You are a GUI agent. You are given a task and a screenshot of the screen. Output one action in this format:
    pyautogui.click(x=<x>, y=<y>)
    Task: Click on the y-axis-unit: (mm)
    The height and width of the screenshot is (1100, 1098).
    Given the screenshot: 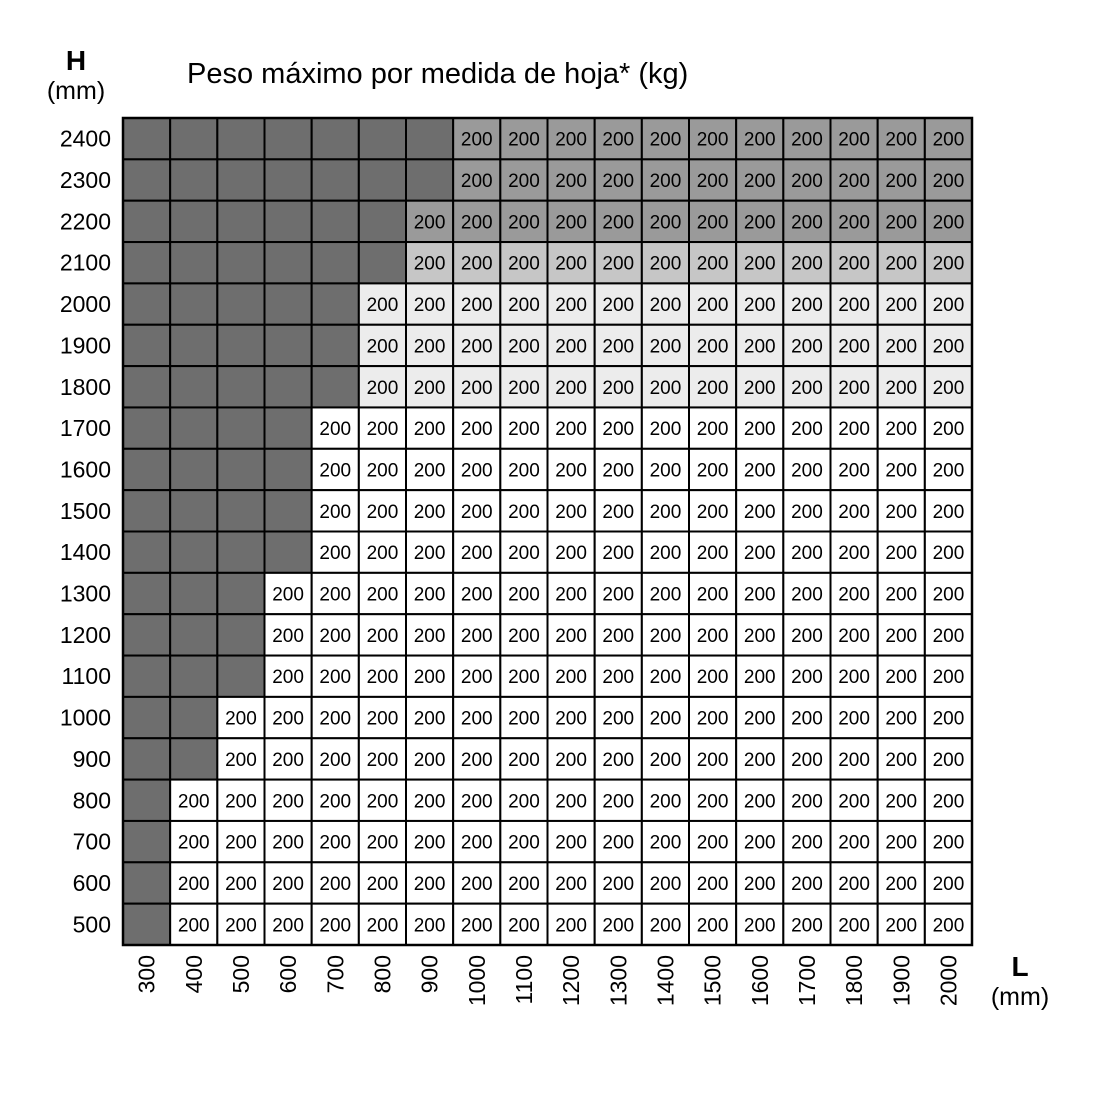 What is the action you would take?
    pyautogui.click(x=76, y=91)
    